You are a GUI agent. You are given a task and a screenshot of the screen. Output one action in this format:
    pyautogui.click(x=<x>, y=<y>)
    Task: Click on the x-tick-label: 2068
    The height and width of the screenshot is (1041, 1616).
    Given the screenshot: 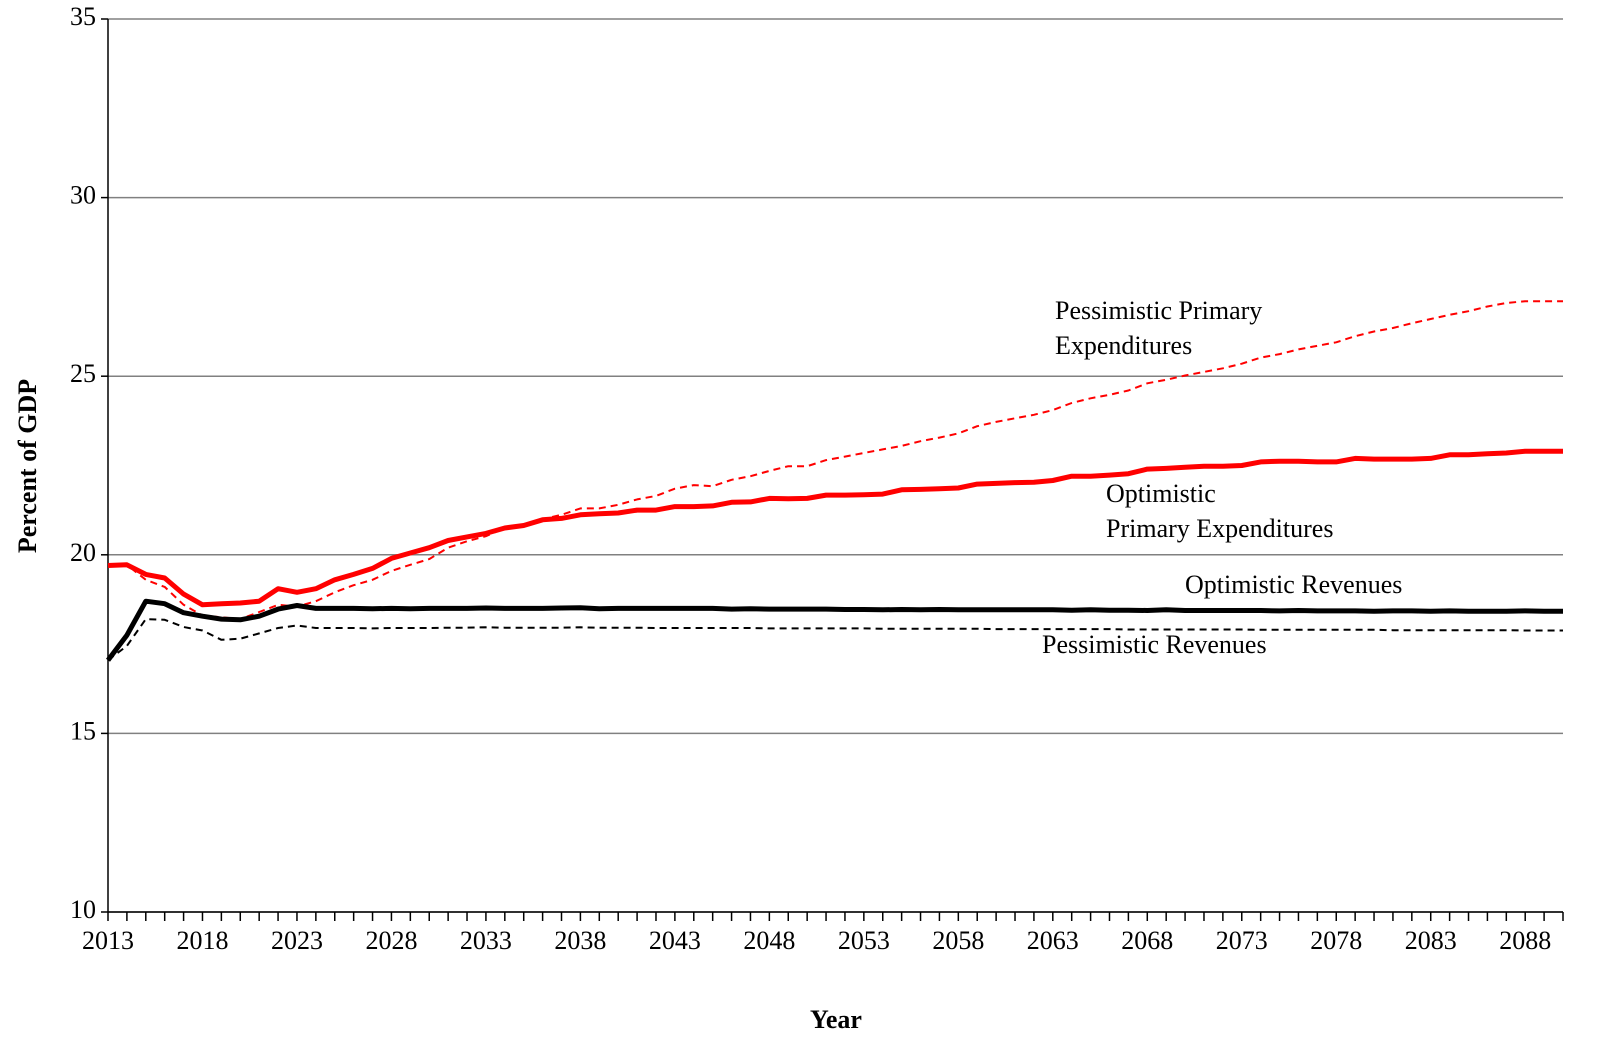 What is the action you would take?
    pyautogui.click(x=1147, y=940)
    